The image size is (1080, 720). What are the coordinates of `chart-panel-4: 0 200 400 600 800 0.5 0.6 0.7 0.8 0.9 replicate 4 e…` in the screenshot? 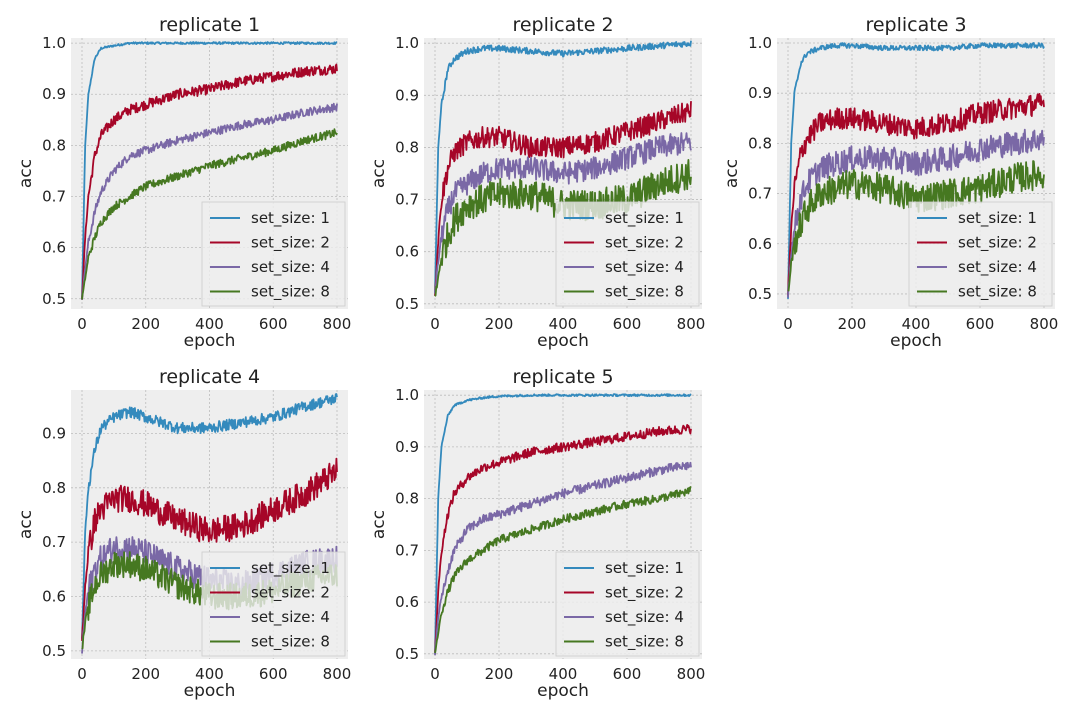 It's located at (183, 533).